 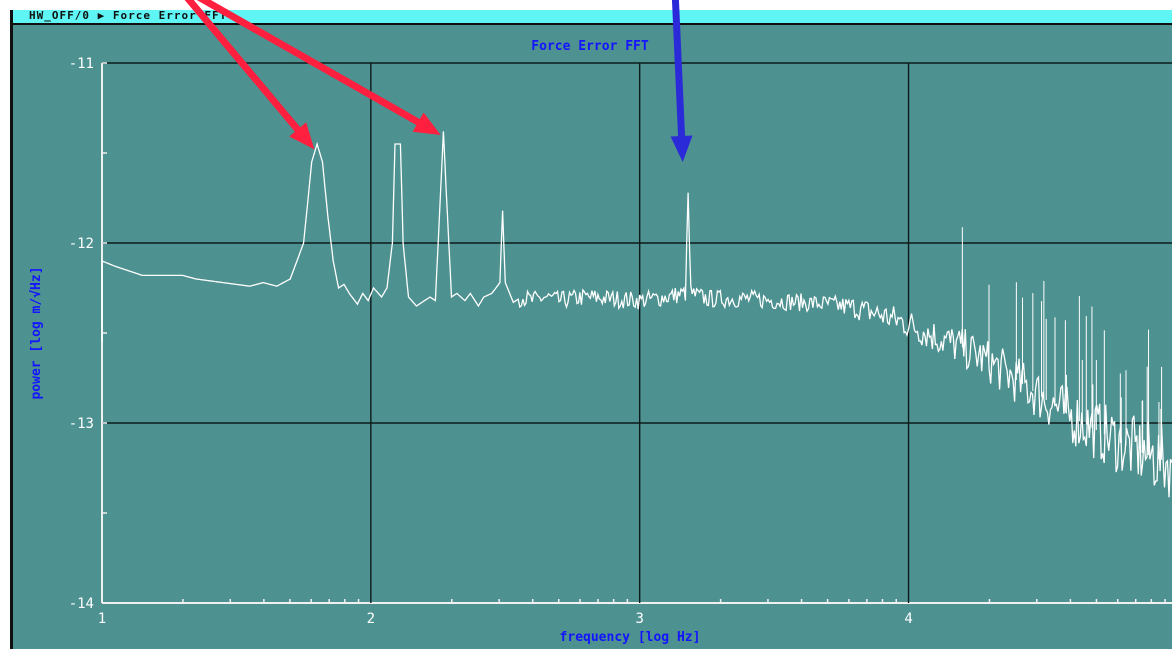 I want to click on x-tick-label: 3, so click(x=639, y=619).